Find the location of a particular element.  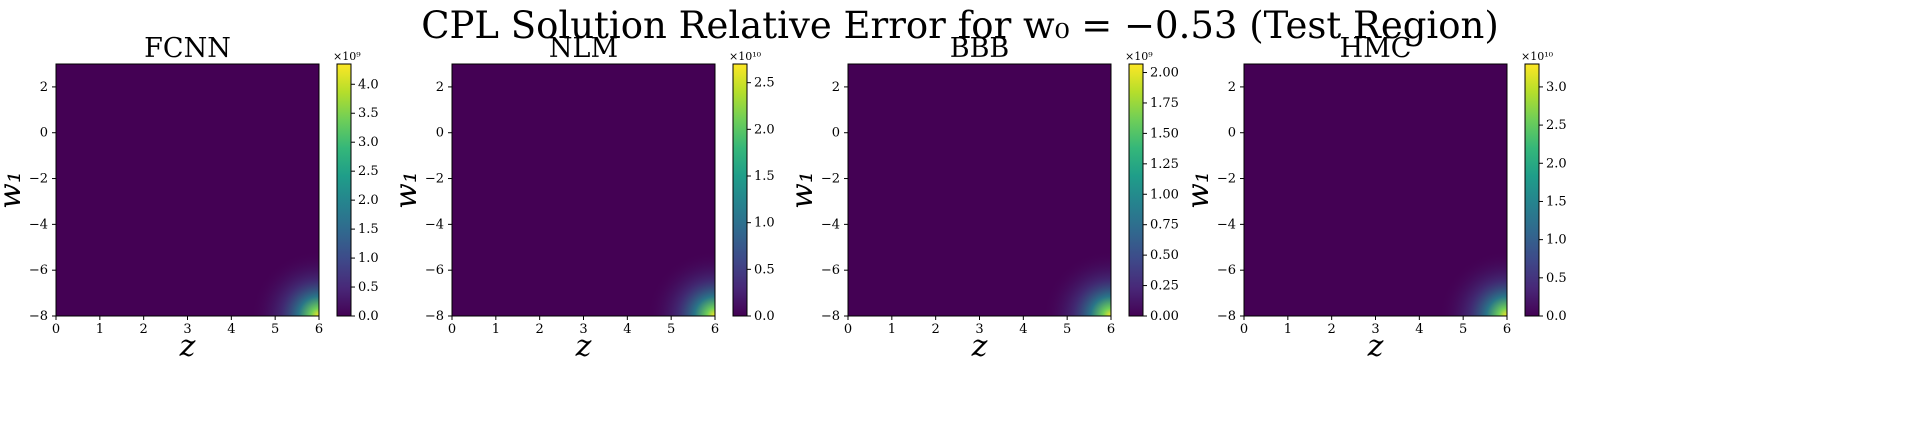

colorbar-multiplier: ×10¹⁰ is located at coordinates (745, 56).